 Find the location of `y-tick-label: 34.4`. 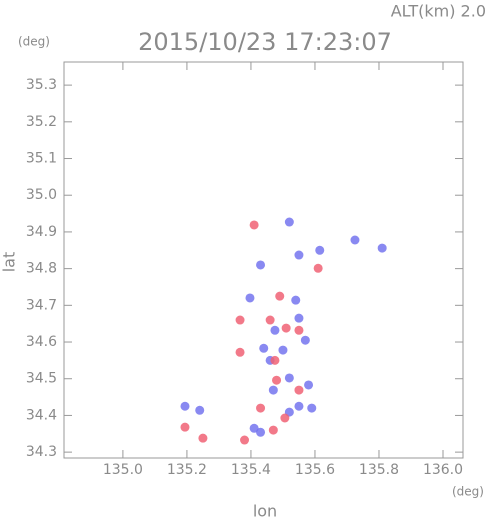

y-tick-label: 34.4 is located at coordinates (41, 415).